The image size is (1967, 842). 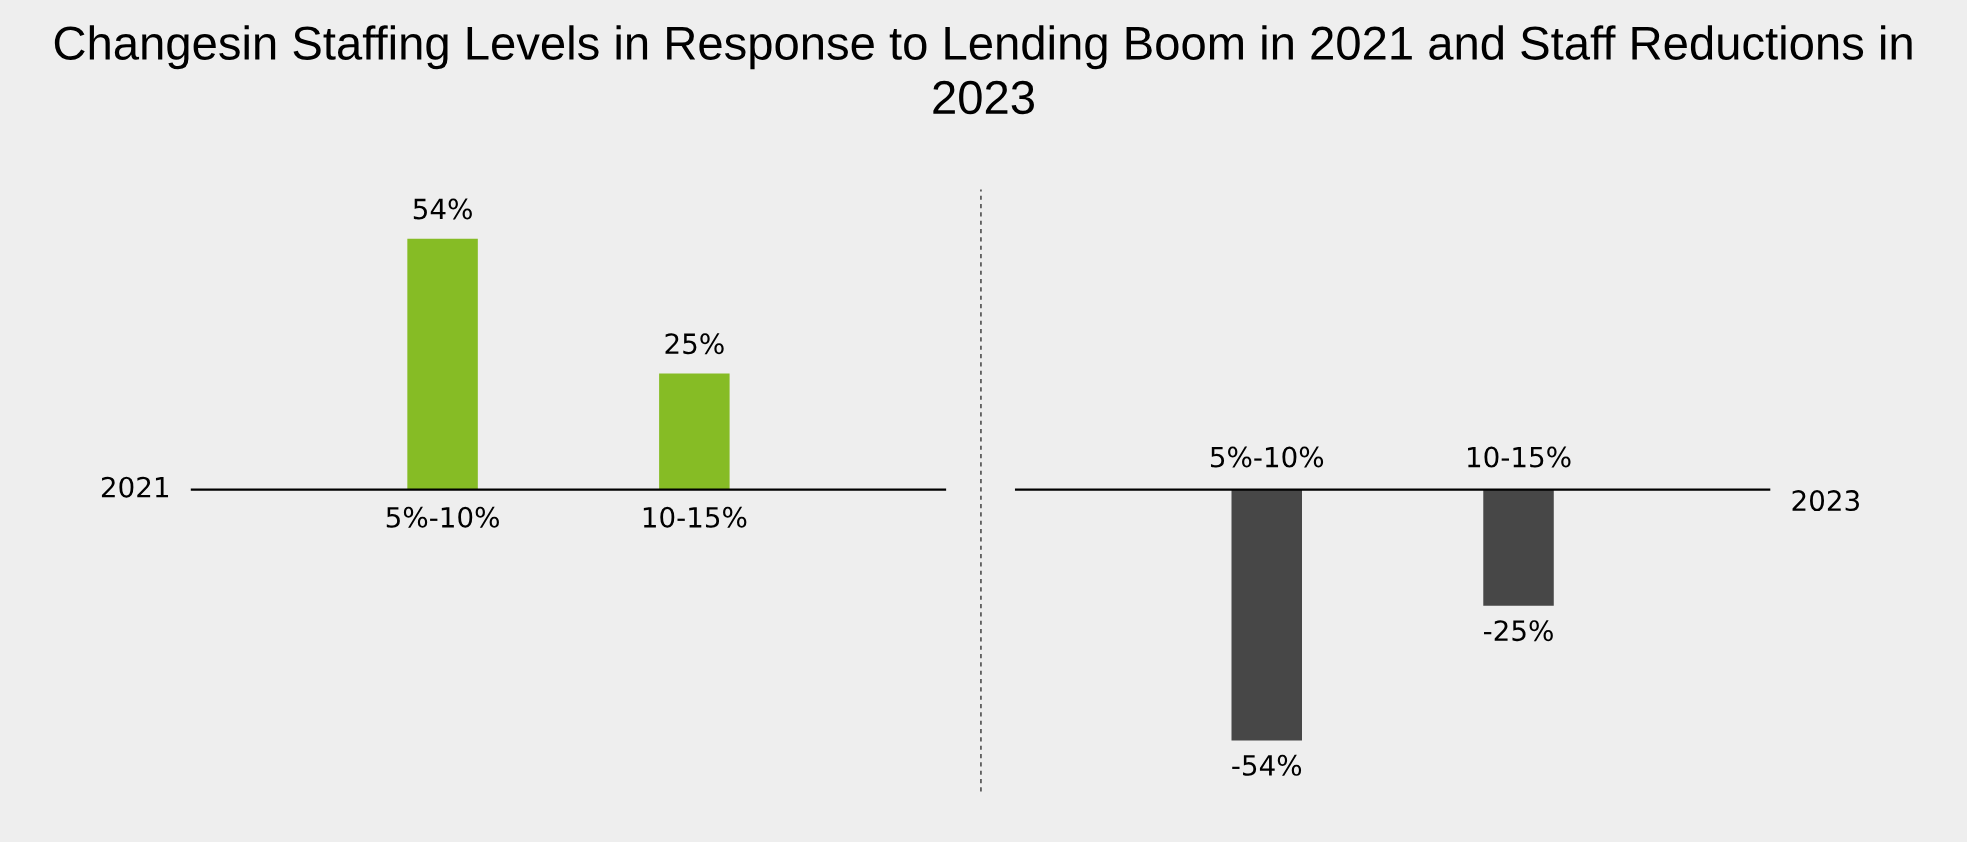 I want to click on y-axis-title: 2023, so click(x=1825, y=501).